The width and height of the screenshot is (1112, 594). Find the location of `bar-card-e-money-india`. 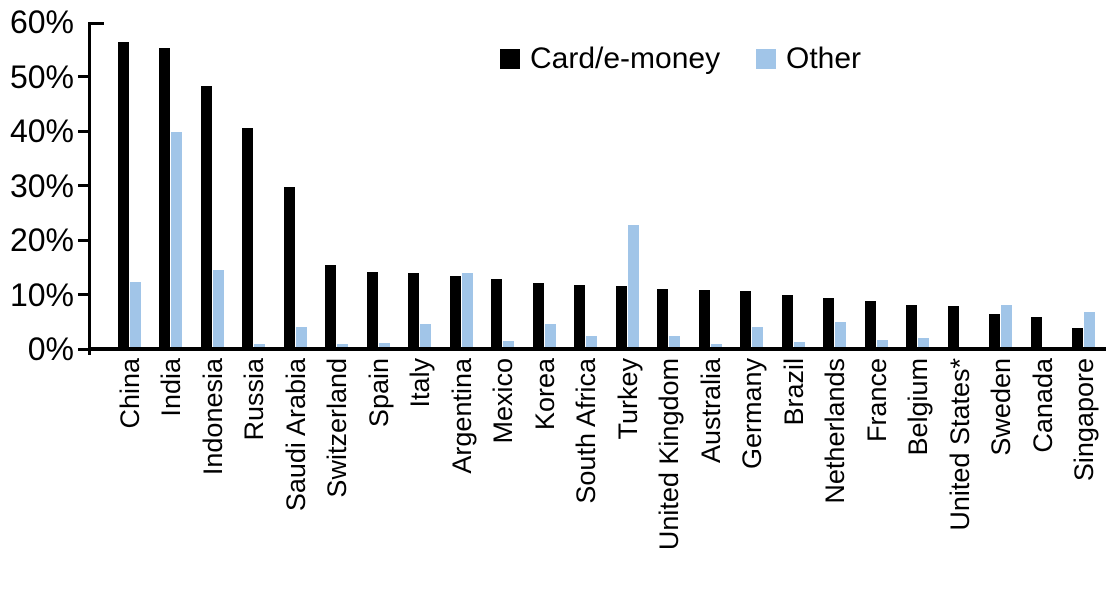

bar-card-e-money-india is located at coordinates (164, 198).